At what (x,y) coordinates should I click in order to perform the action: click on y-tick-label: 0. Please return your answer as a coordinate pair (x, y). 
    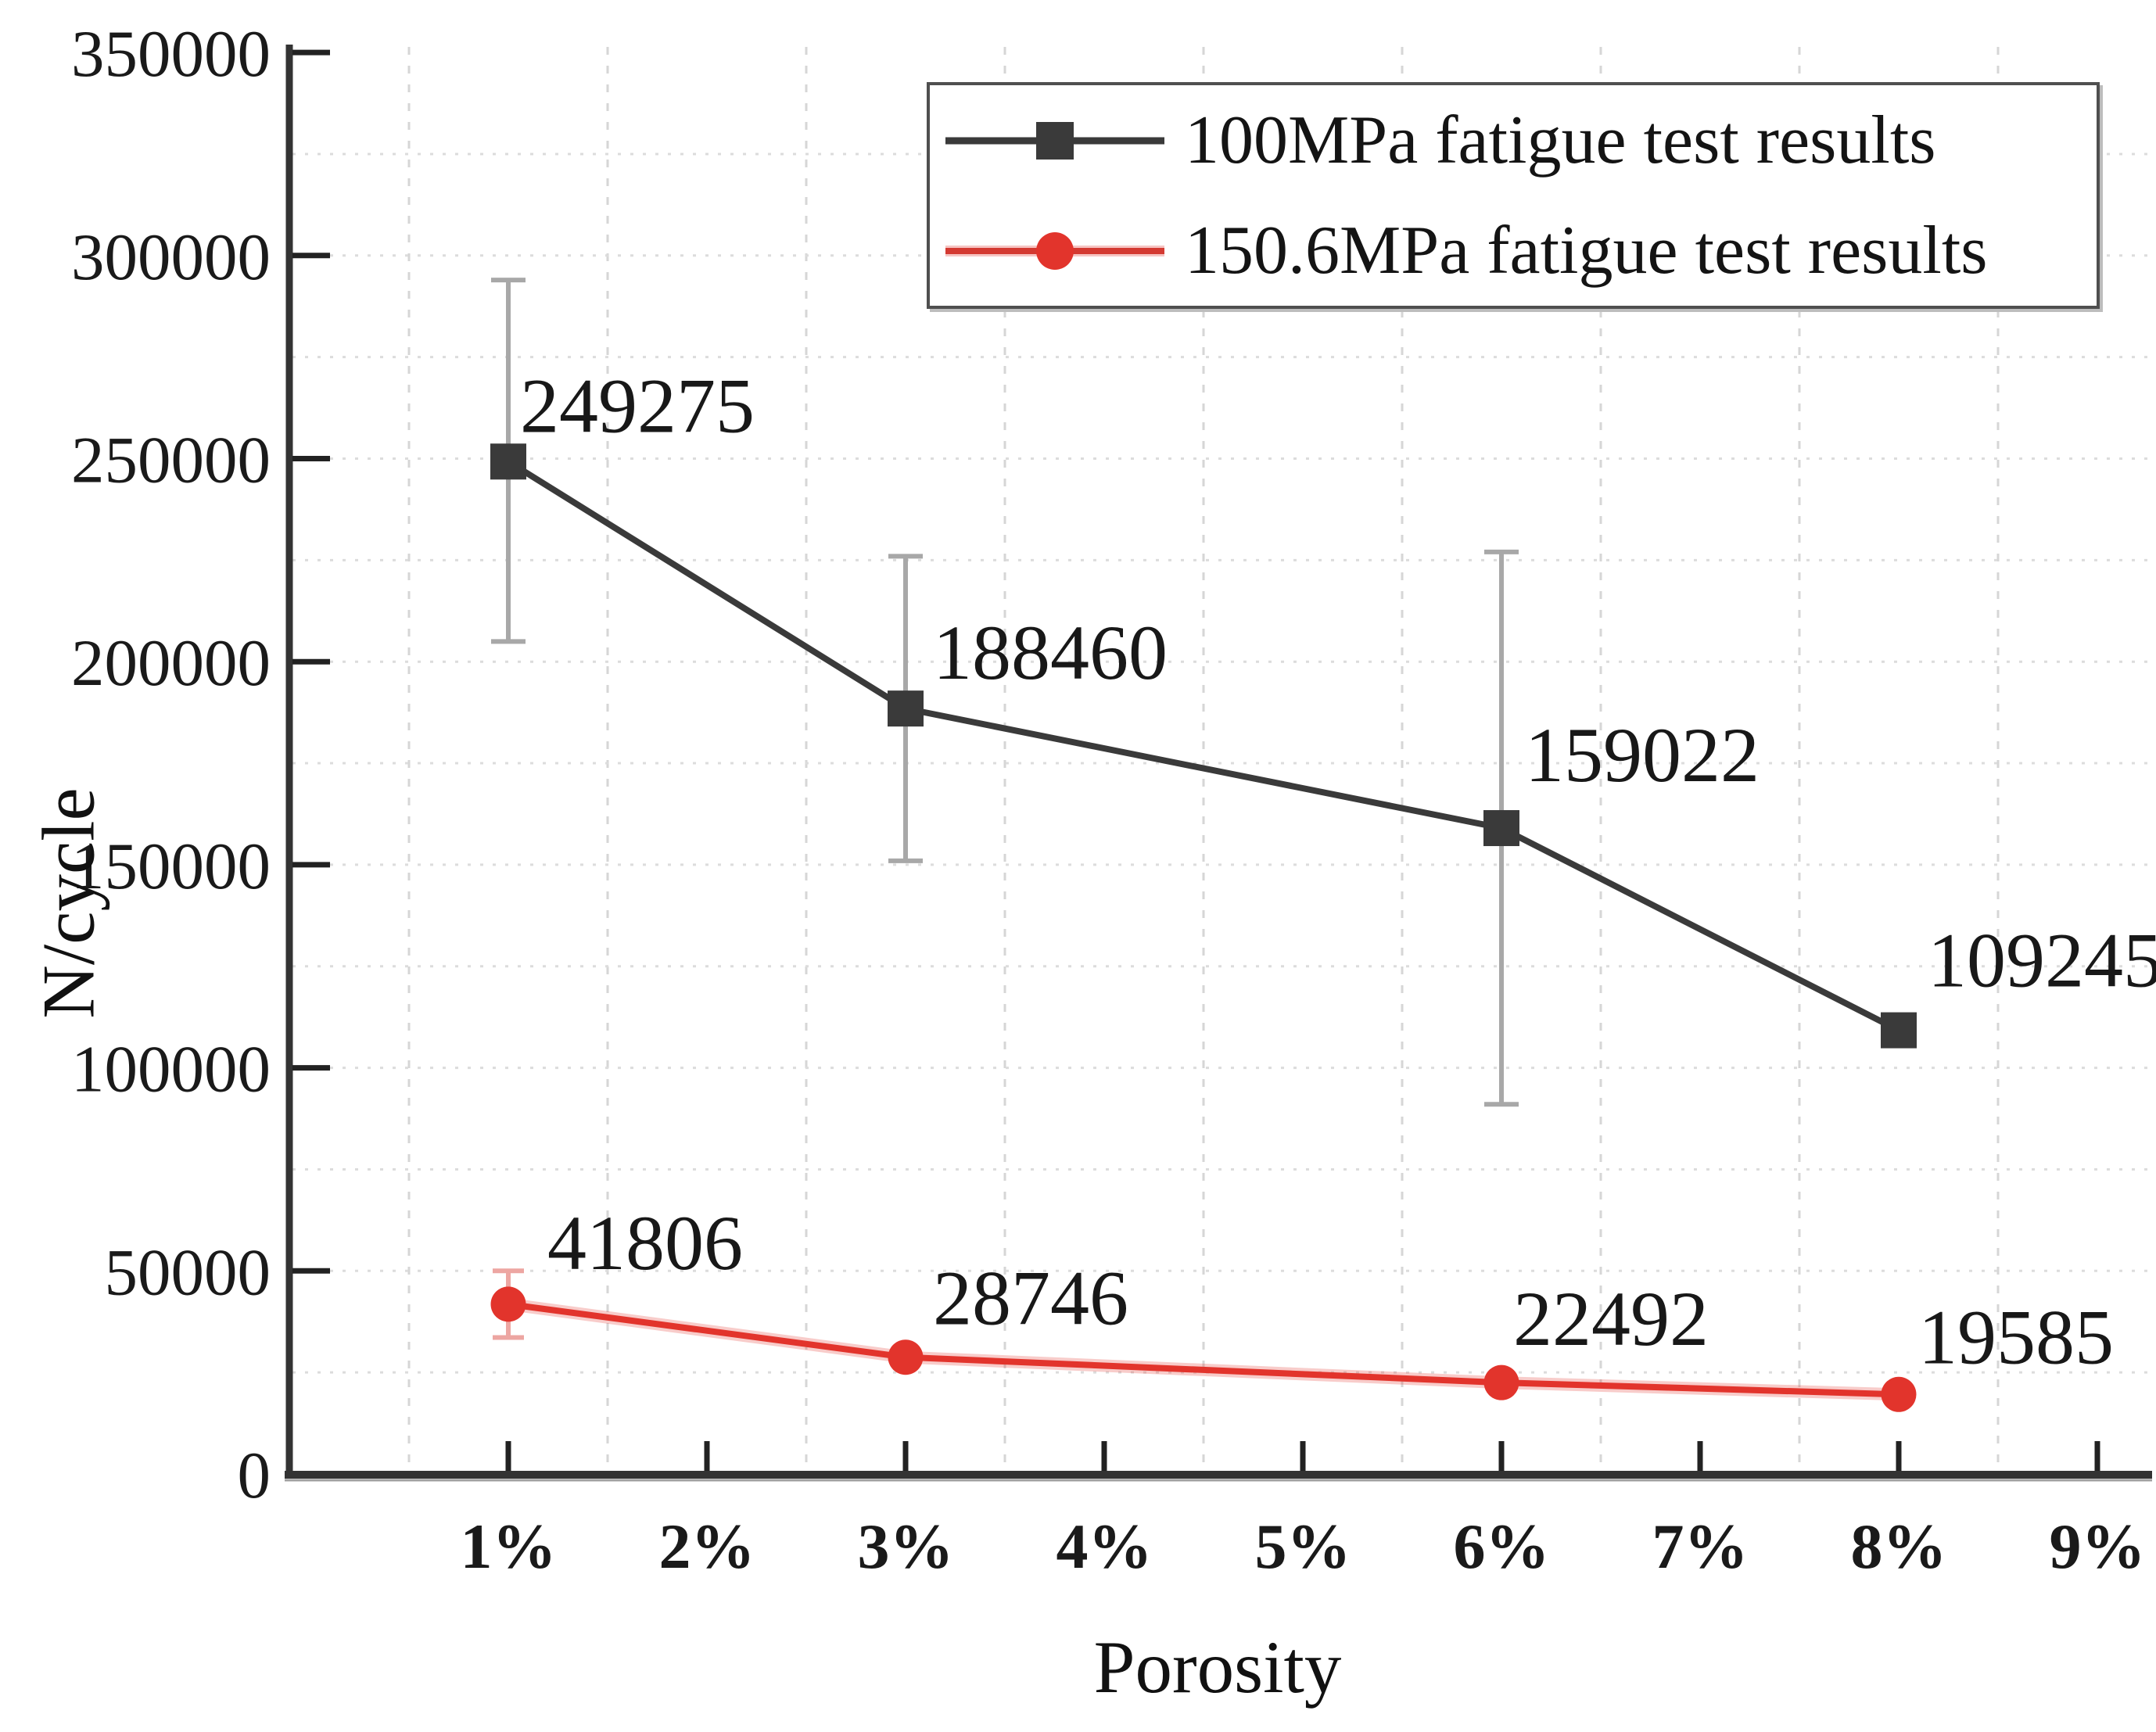
    Looking at the image, I should click on (254, 1475).